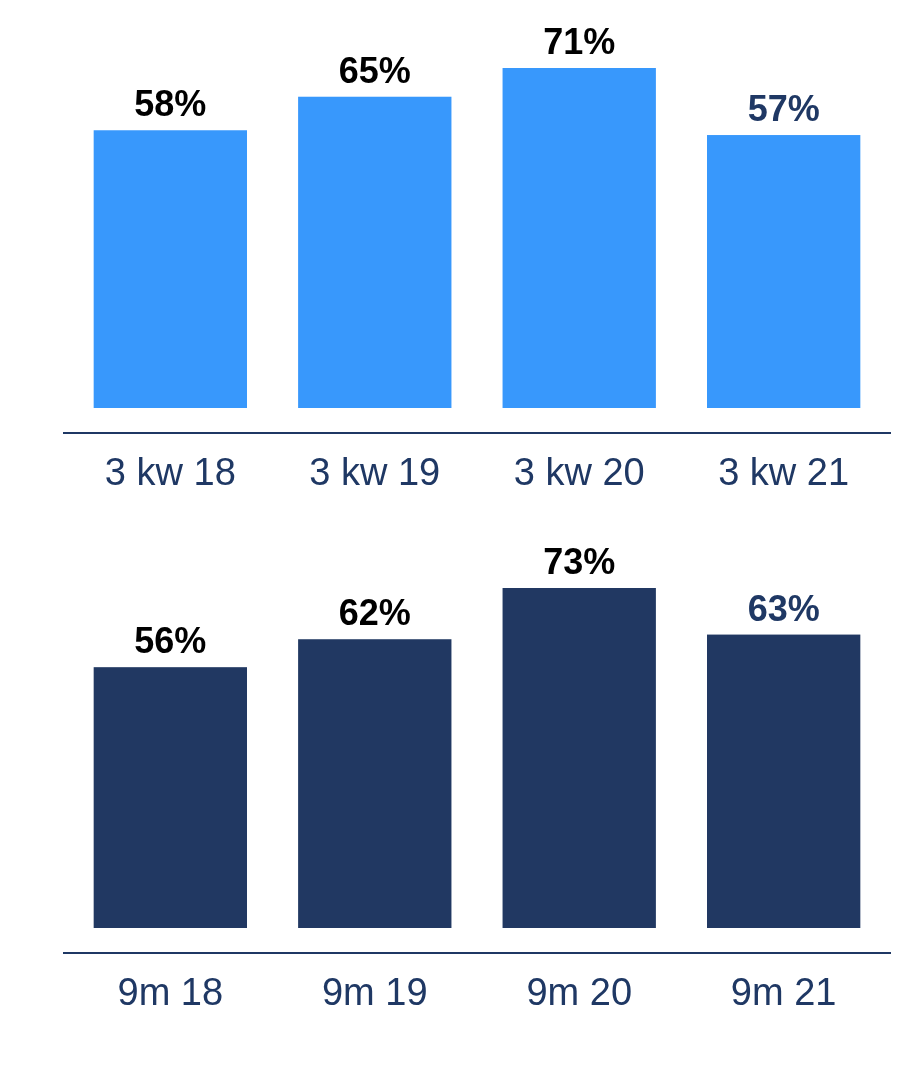 This screenshot has width=909, height=1081. What do you see at coordinates (375, 472) in the screenshot?
I see `x-tick-label: 3 kw 19` at bounding box center [375, 472].